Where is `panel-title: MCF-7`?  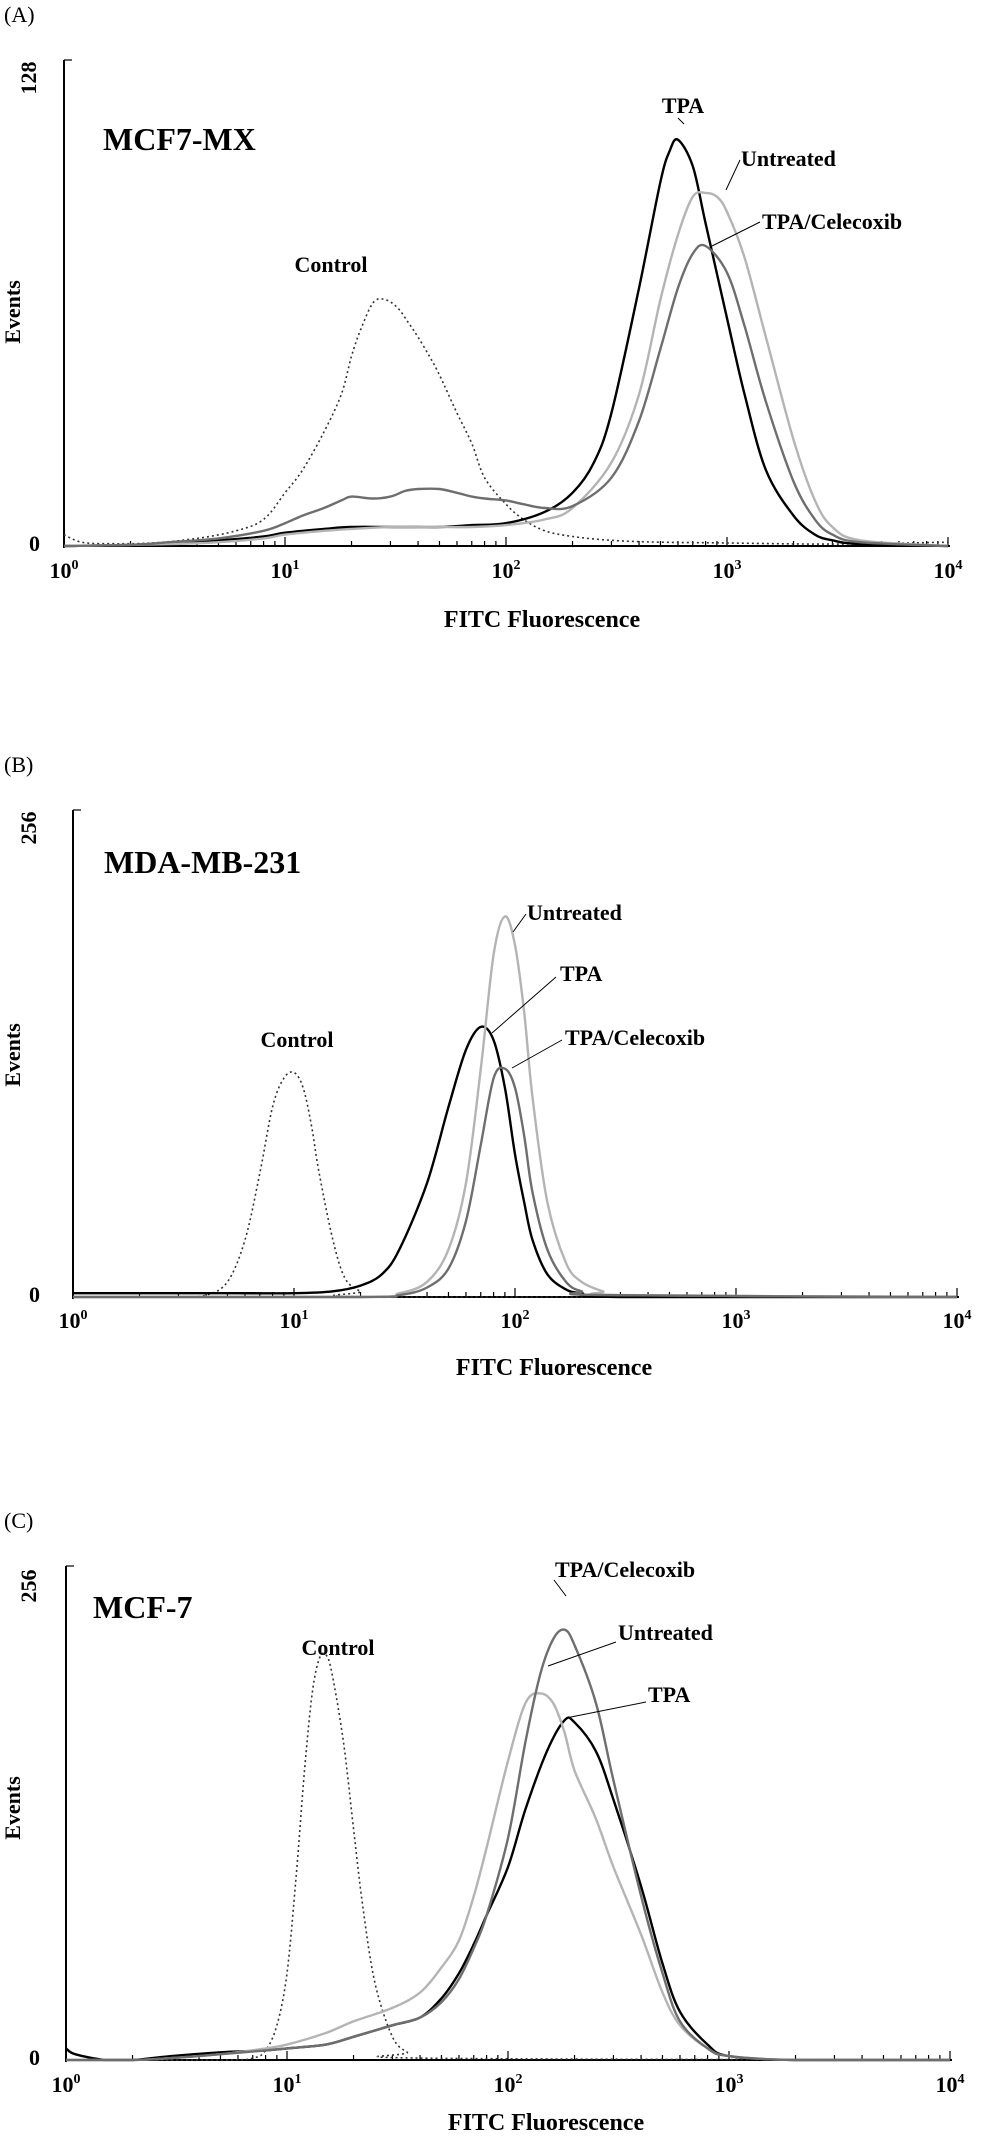
panel-title: MCF-7 is located at coordinates (143, 1607).